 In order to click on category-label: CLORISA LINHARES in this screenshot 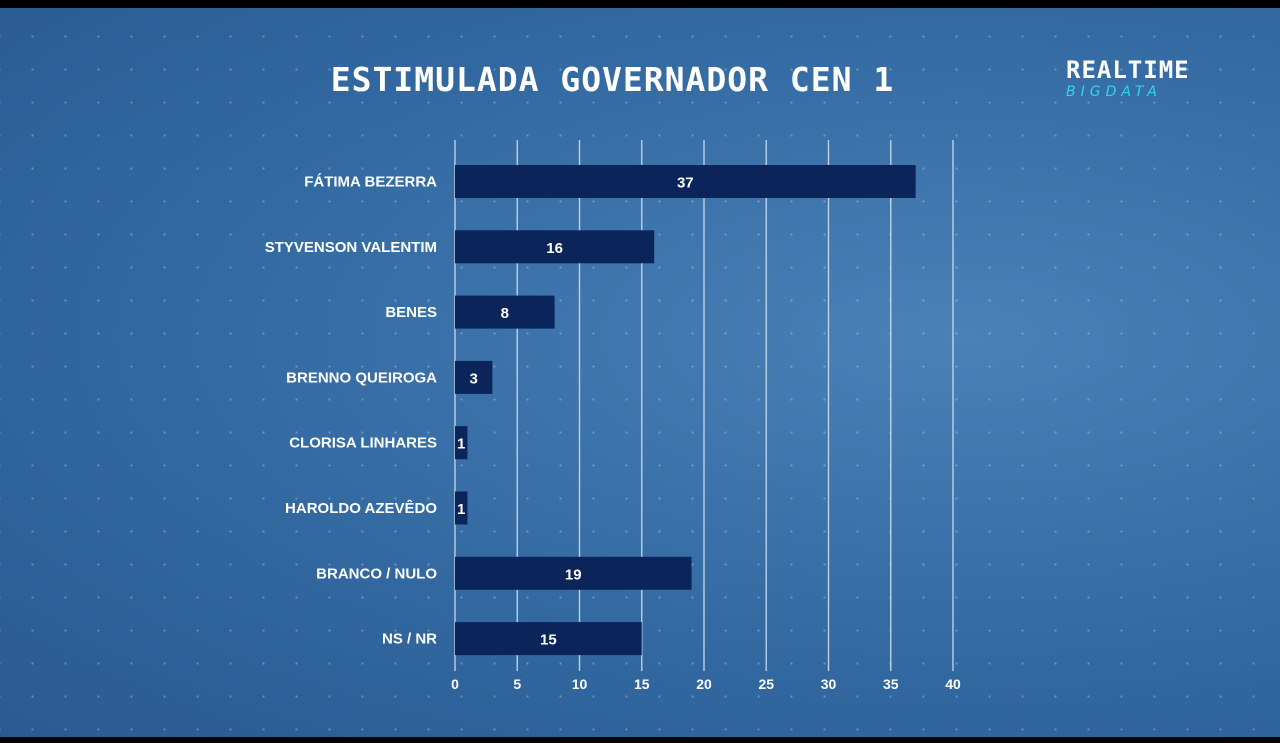, I will do `click(363, 443)`.